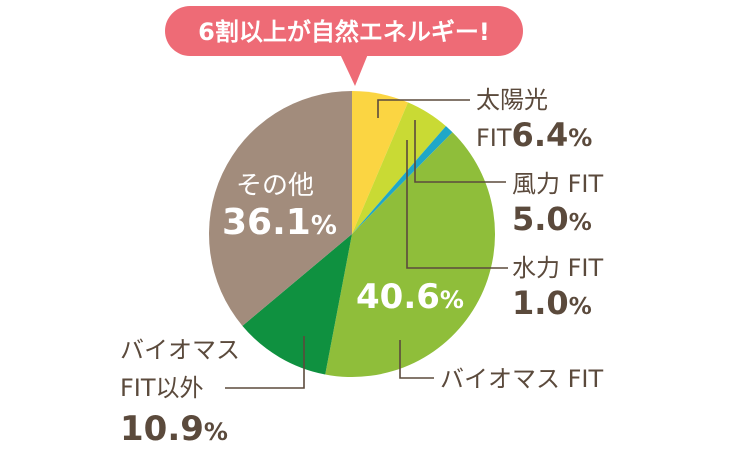 This screenshot has width=750, height=452. What do you see at coordinates (279, 222) in the screenshot?
I see `label-other-value: 36.1%` at bounding box center [279, 222].